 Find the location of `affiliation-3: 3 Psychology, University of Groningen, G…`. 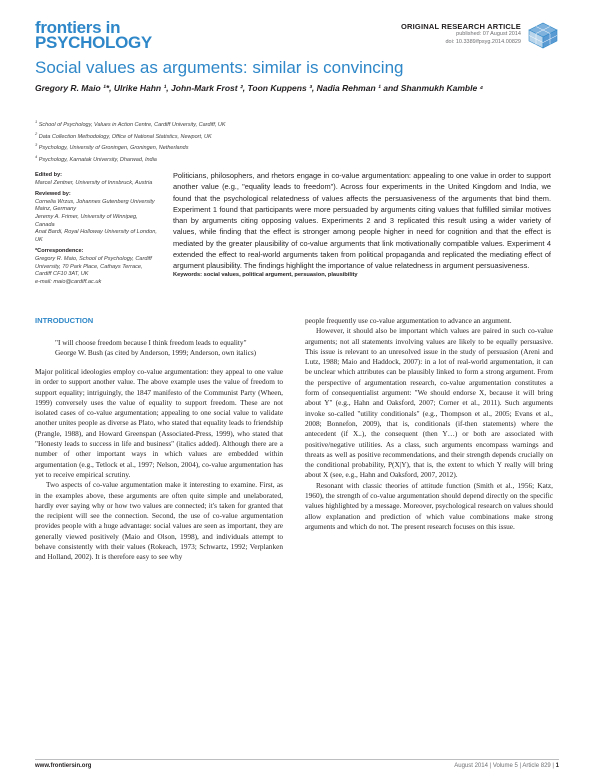

affiliation-3: 3 Psychology, University of Groningen, G… is located at coordinates (112, 146).